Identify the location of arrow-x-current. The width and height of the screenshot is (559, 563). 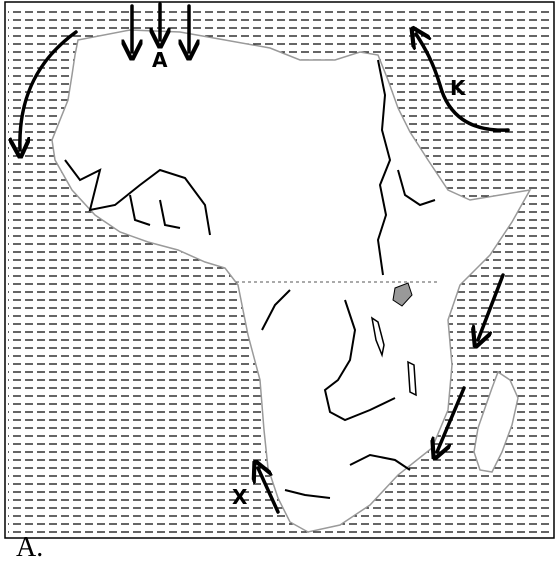
(269, 491).